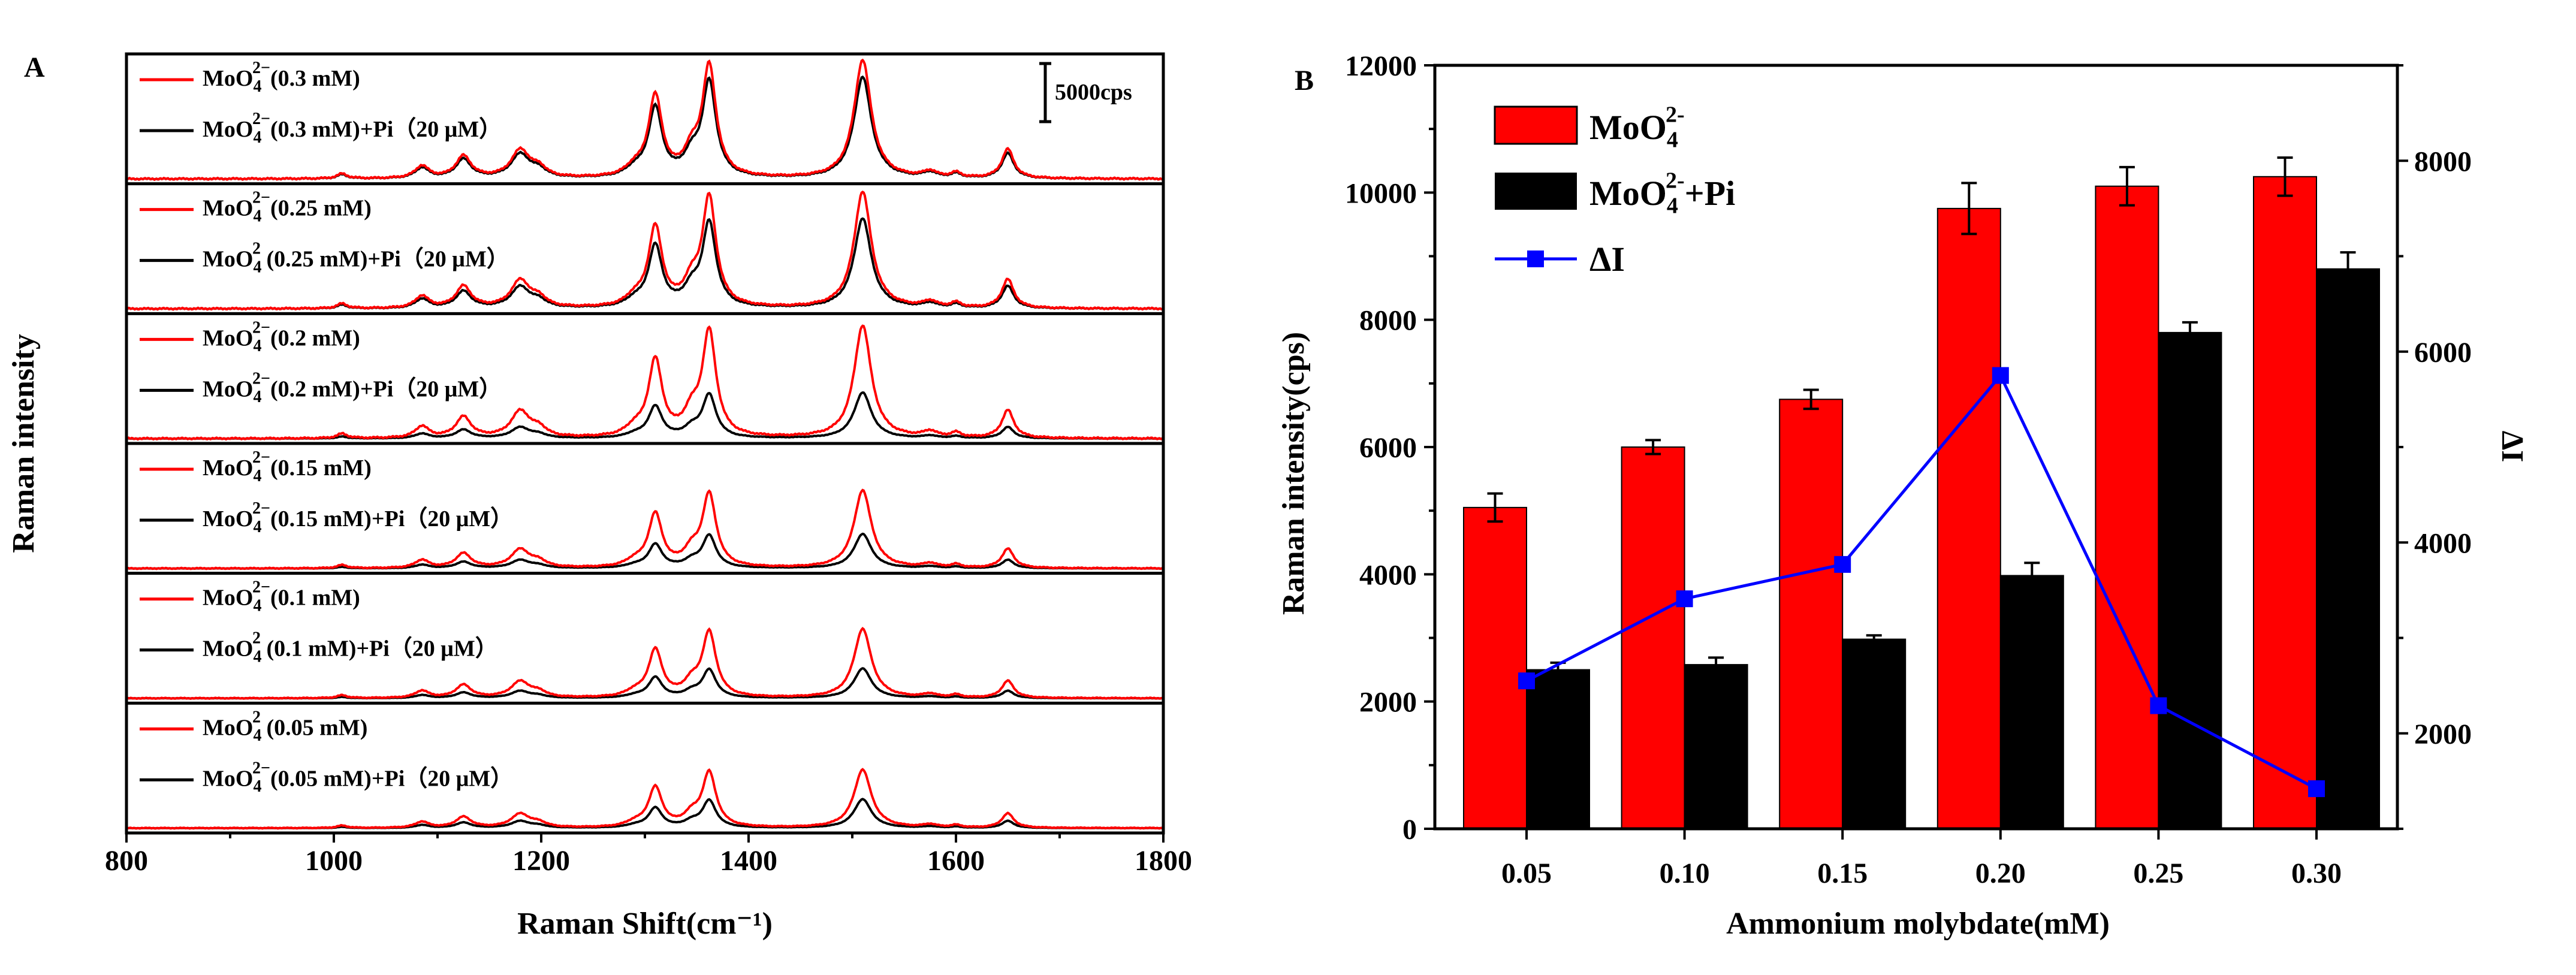 Image resolution: width=2576 pixels, height=975 pixels. What do you see at coordinates (1536, 191) in the screenshot?
I see `legend-black-swatch` at bounding box center [1536, 191].